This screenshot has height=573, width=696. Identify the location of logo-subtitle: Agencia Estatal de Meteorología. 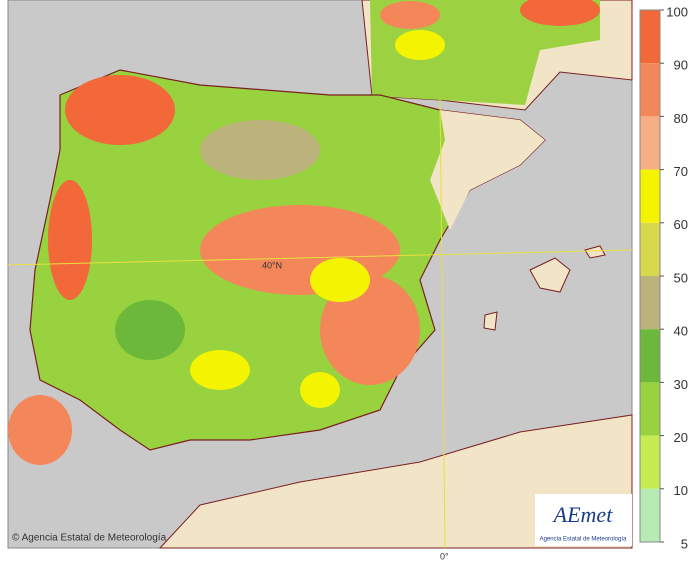
(583, 540).